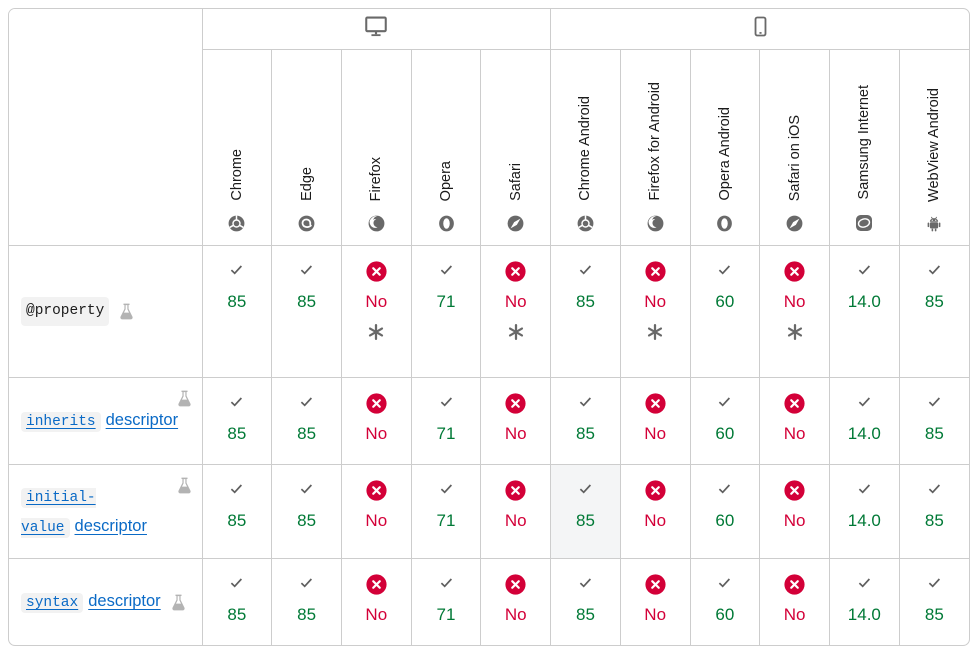  What do you see at coordinates (306, 223) in the screenshot?
I see `edge-icon` at bounding box center [306, 223].